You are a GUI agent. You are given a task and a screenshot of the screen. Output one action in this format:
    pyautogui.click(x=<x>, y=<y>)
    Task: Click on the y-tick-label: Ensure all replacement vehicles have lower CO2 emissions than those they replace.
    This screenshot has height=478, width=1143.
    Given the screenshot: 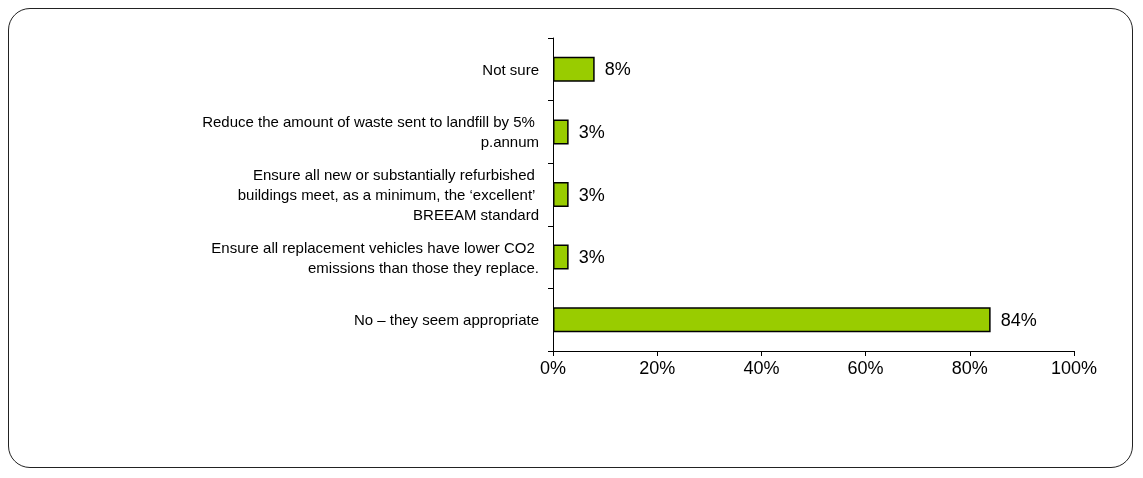 What is the action you would take?
    pyautogui.click(x=375, y=257)
    